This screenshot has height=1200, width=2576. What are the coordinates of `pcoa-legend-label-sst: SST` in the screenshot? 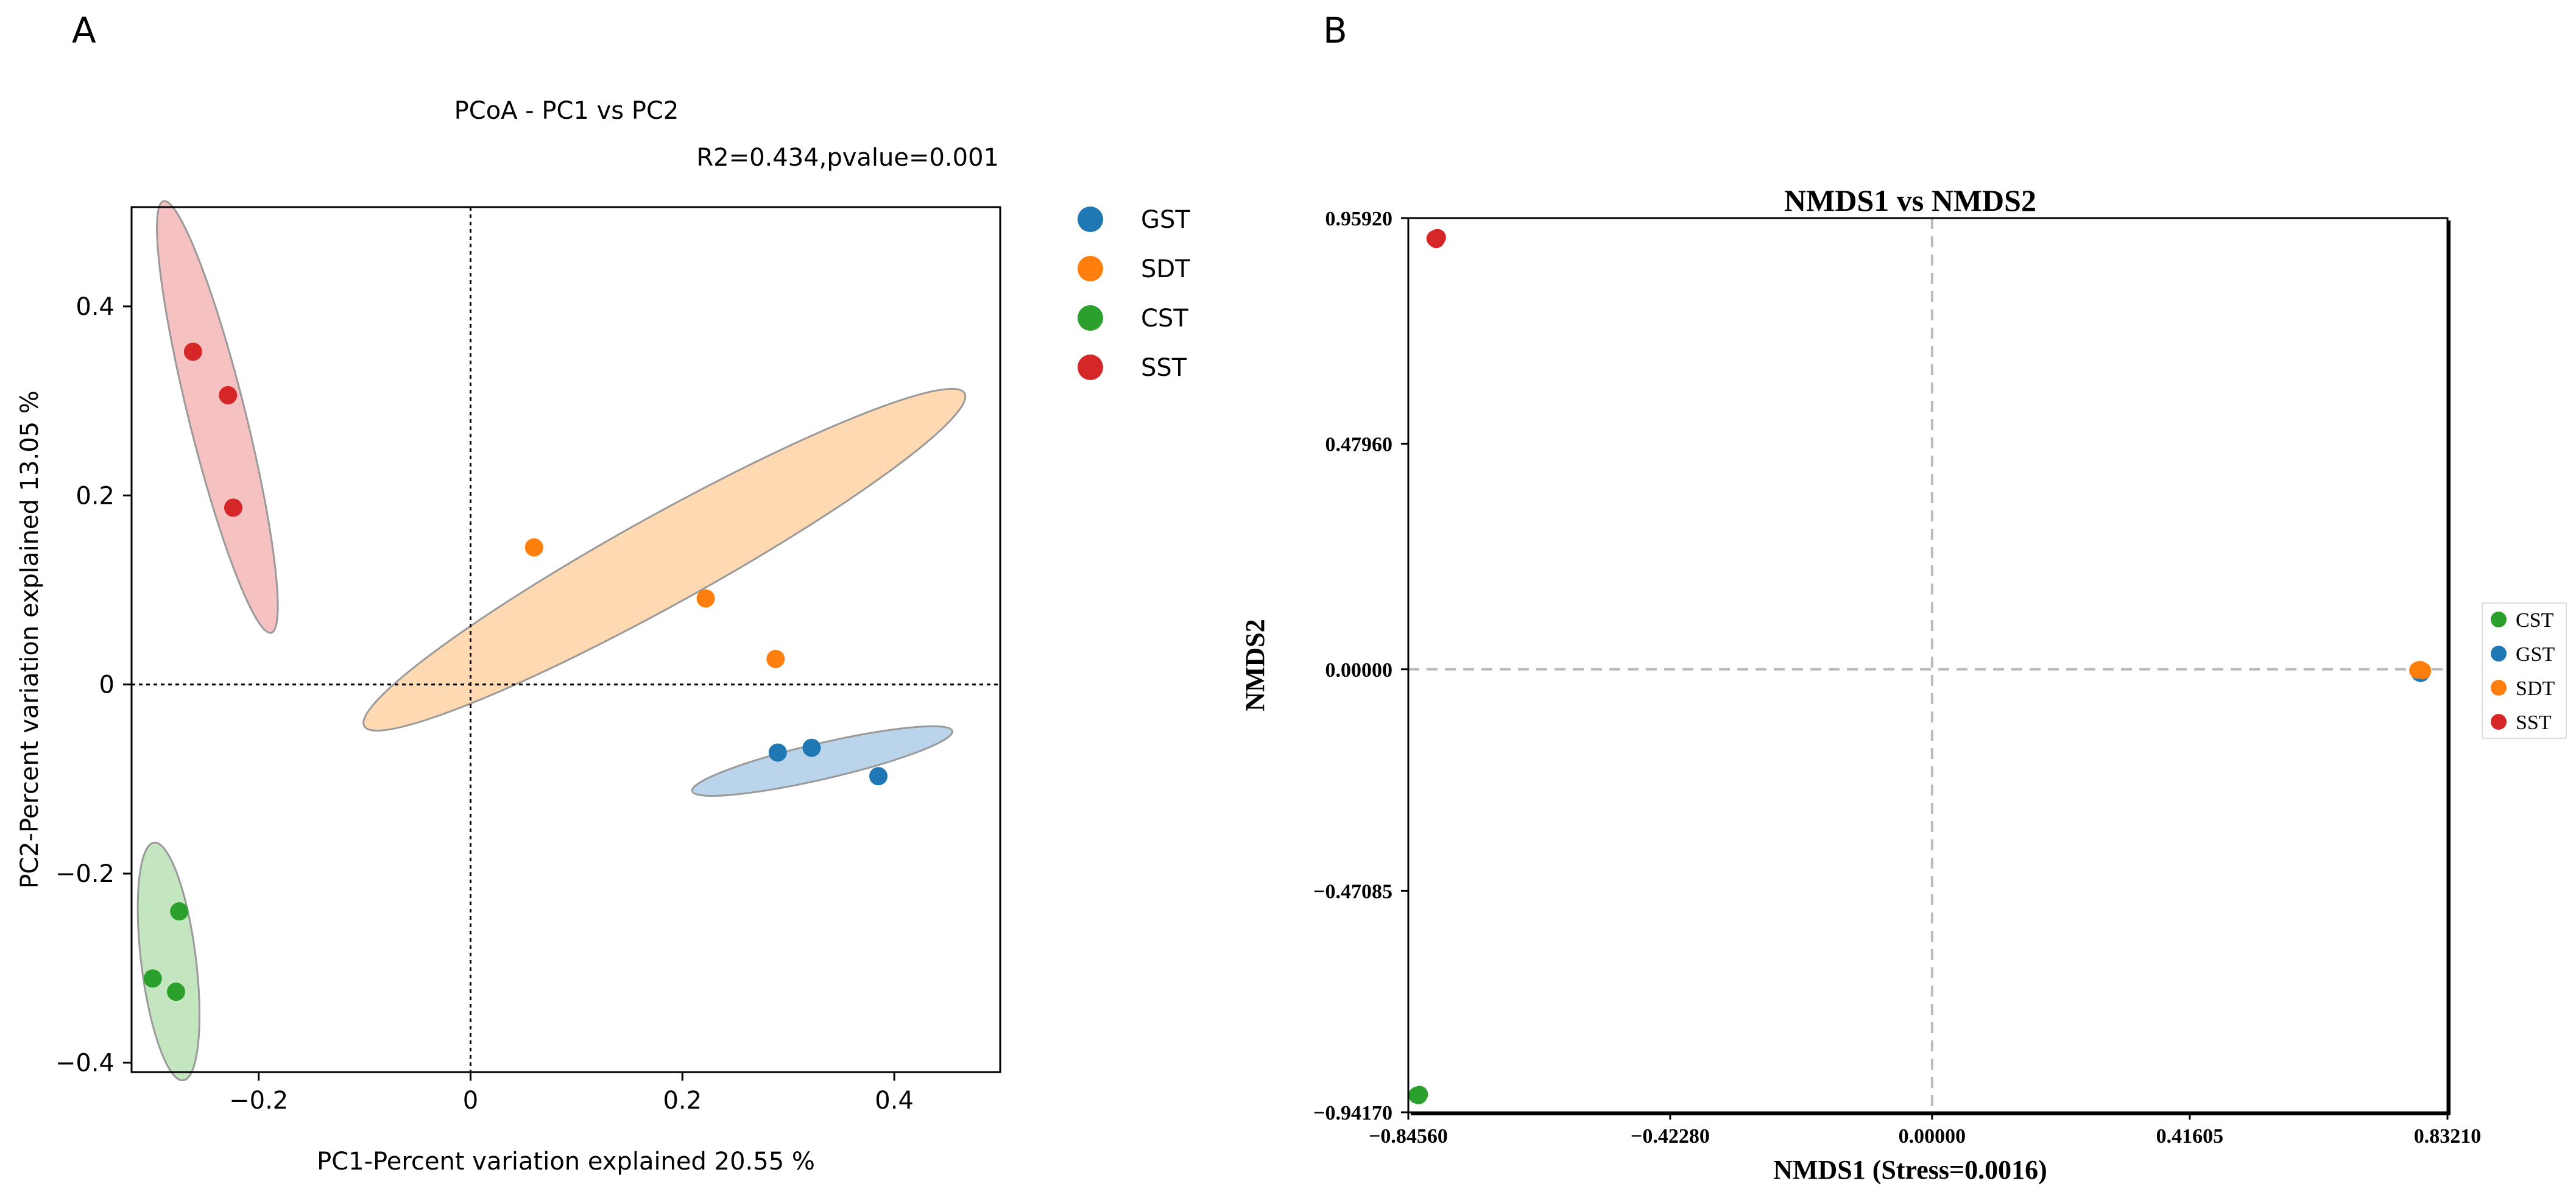 It's located at (1164, 368).